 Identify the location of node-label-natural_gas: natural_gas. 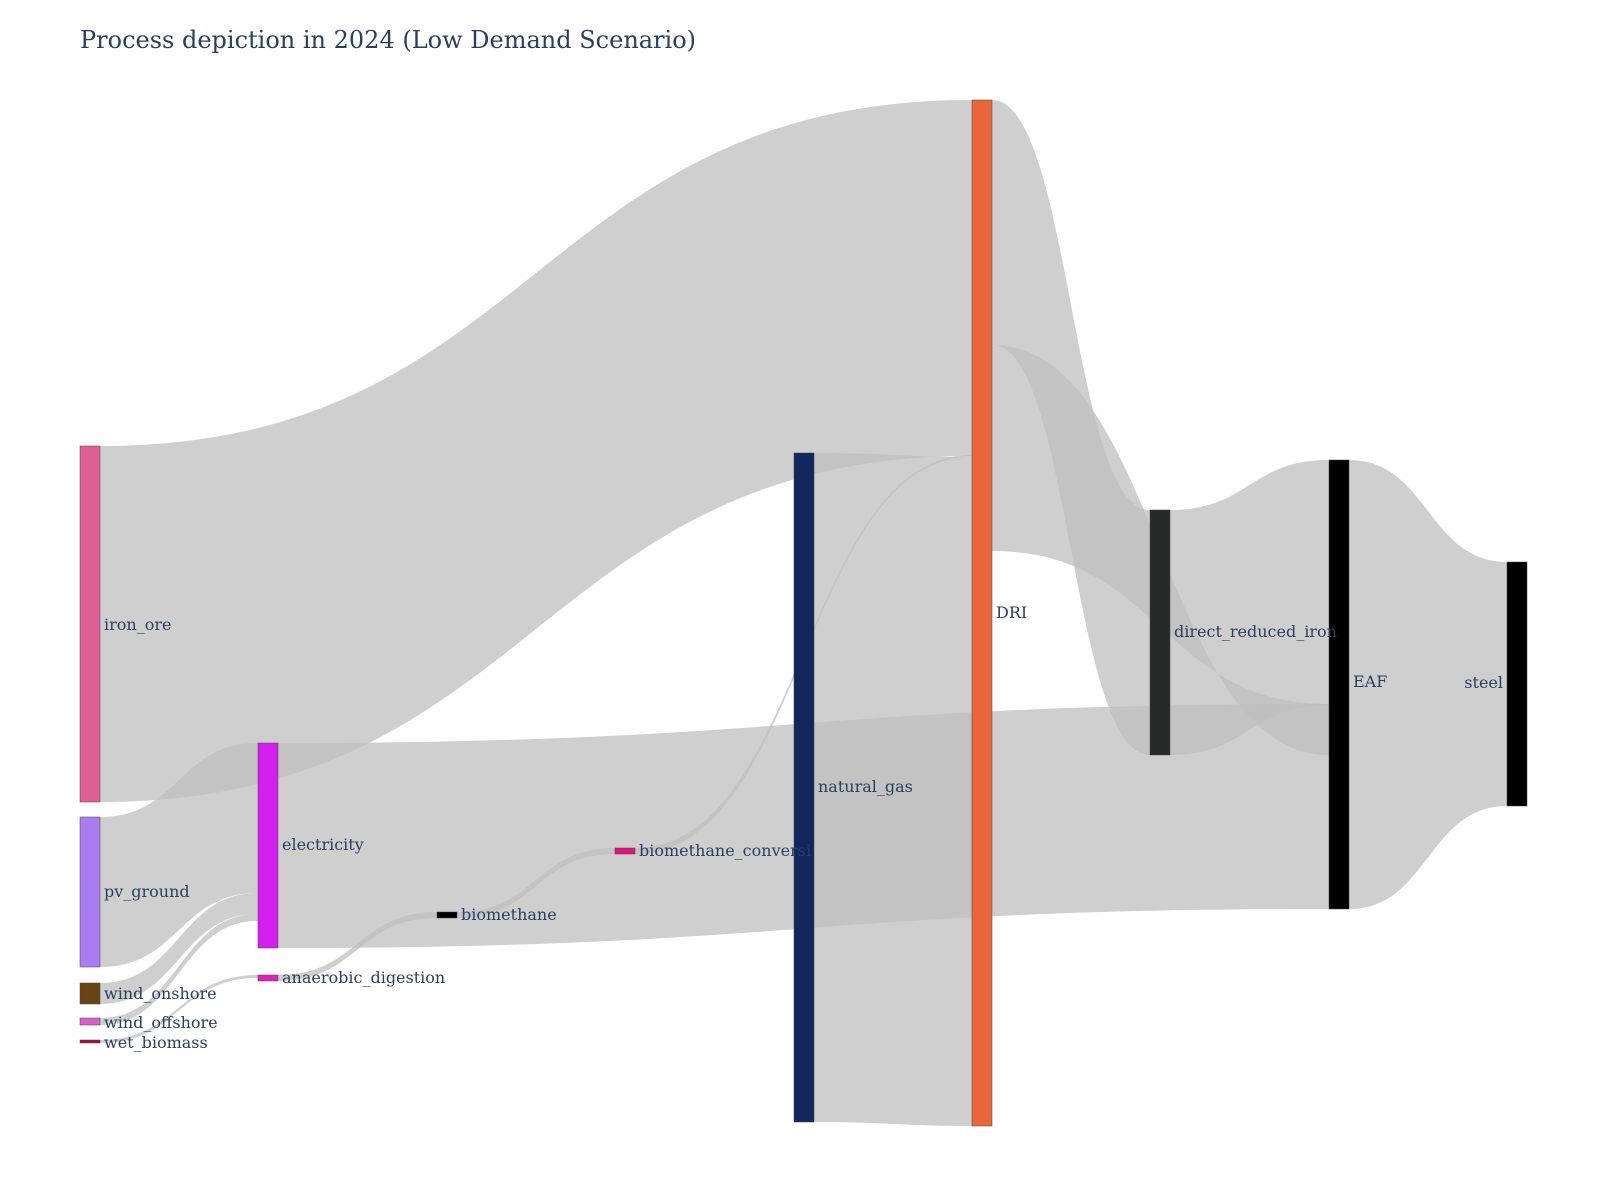
(865, 786).